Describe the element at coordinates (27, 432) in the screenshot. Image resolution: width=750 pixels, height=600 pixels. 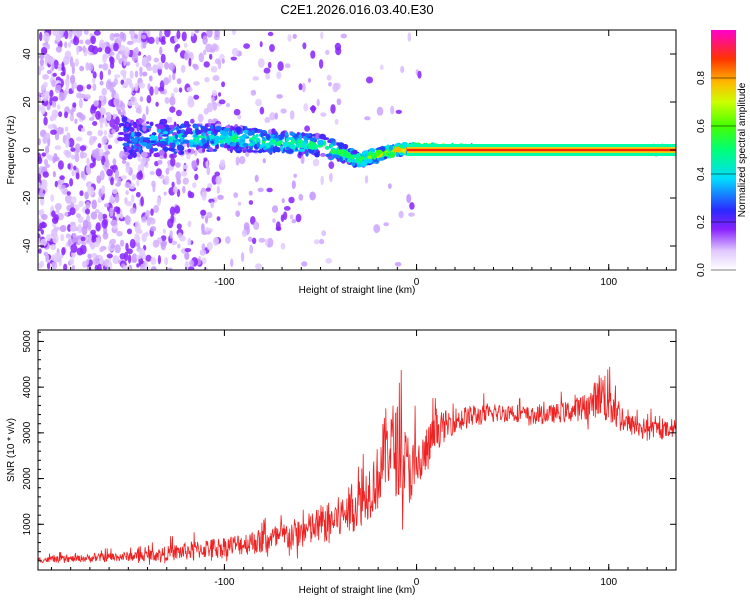
I see `snr-ytick-label: 3000` at that location.